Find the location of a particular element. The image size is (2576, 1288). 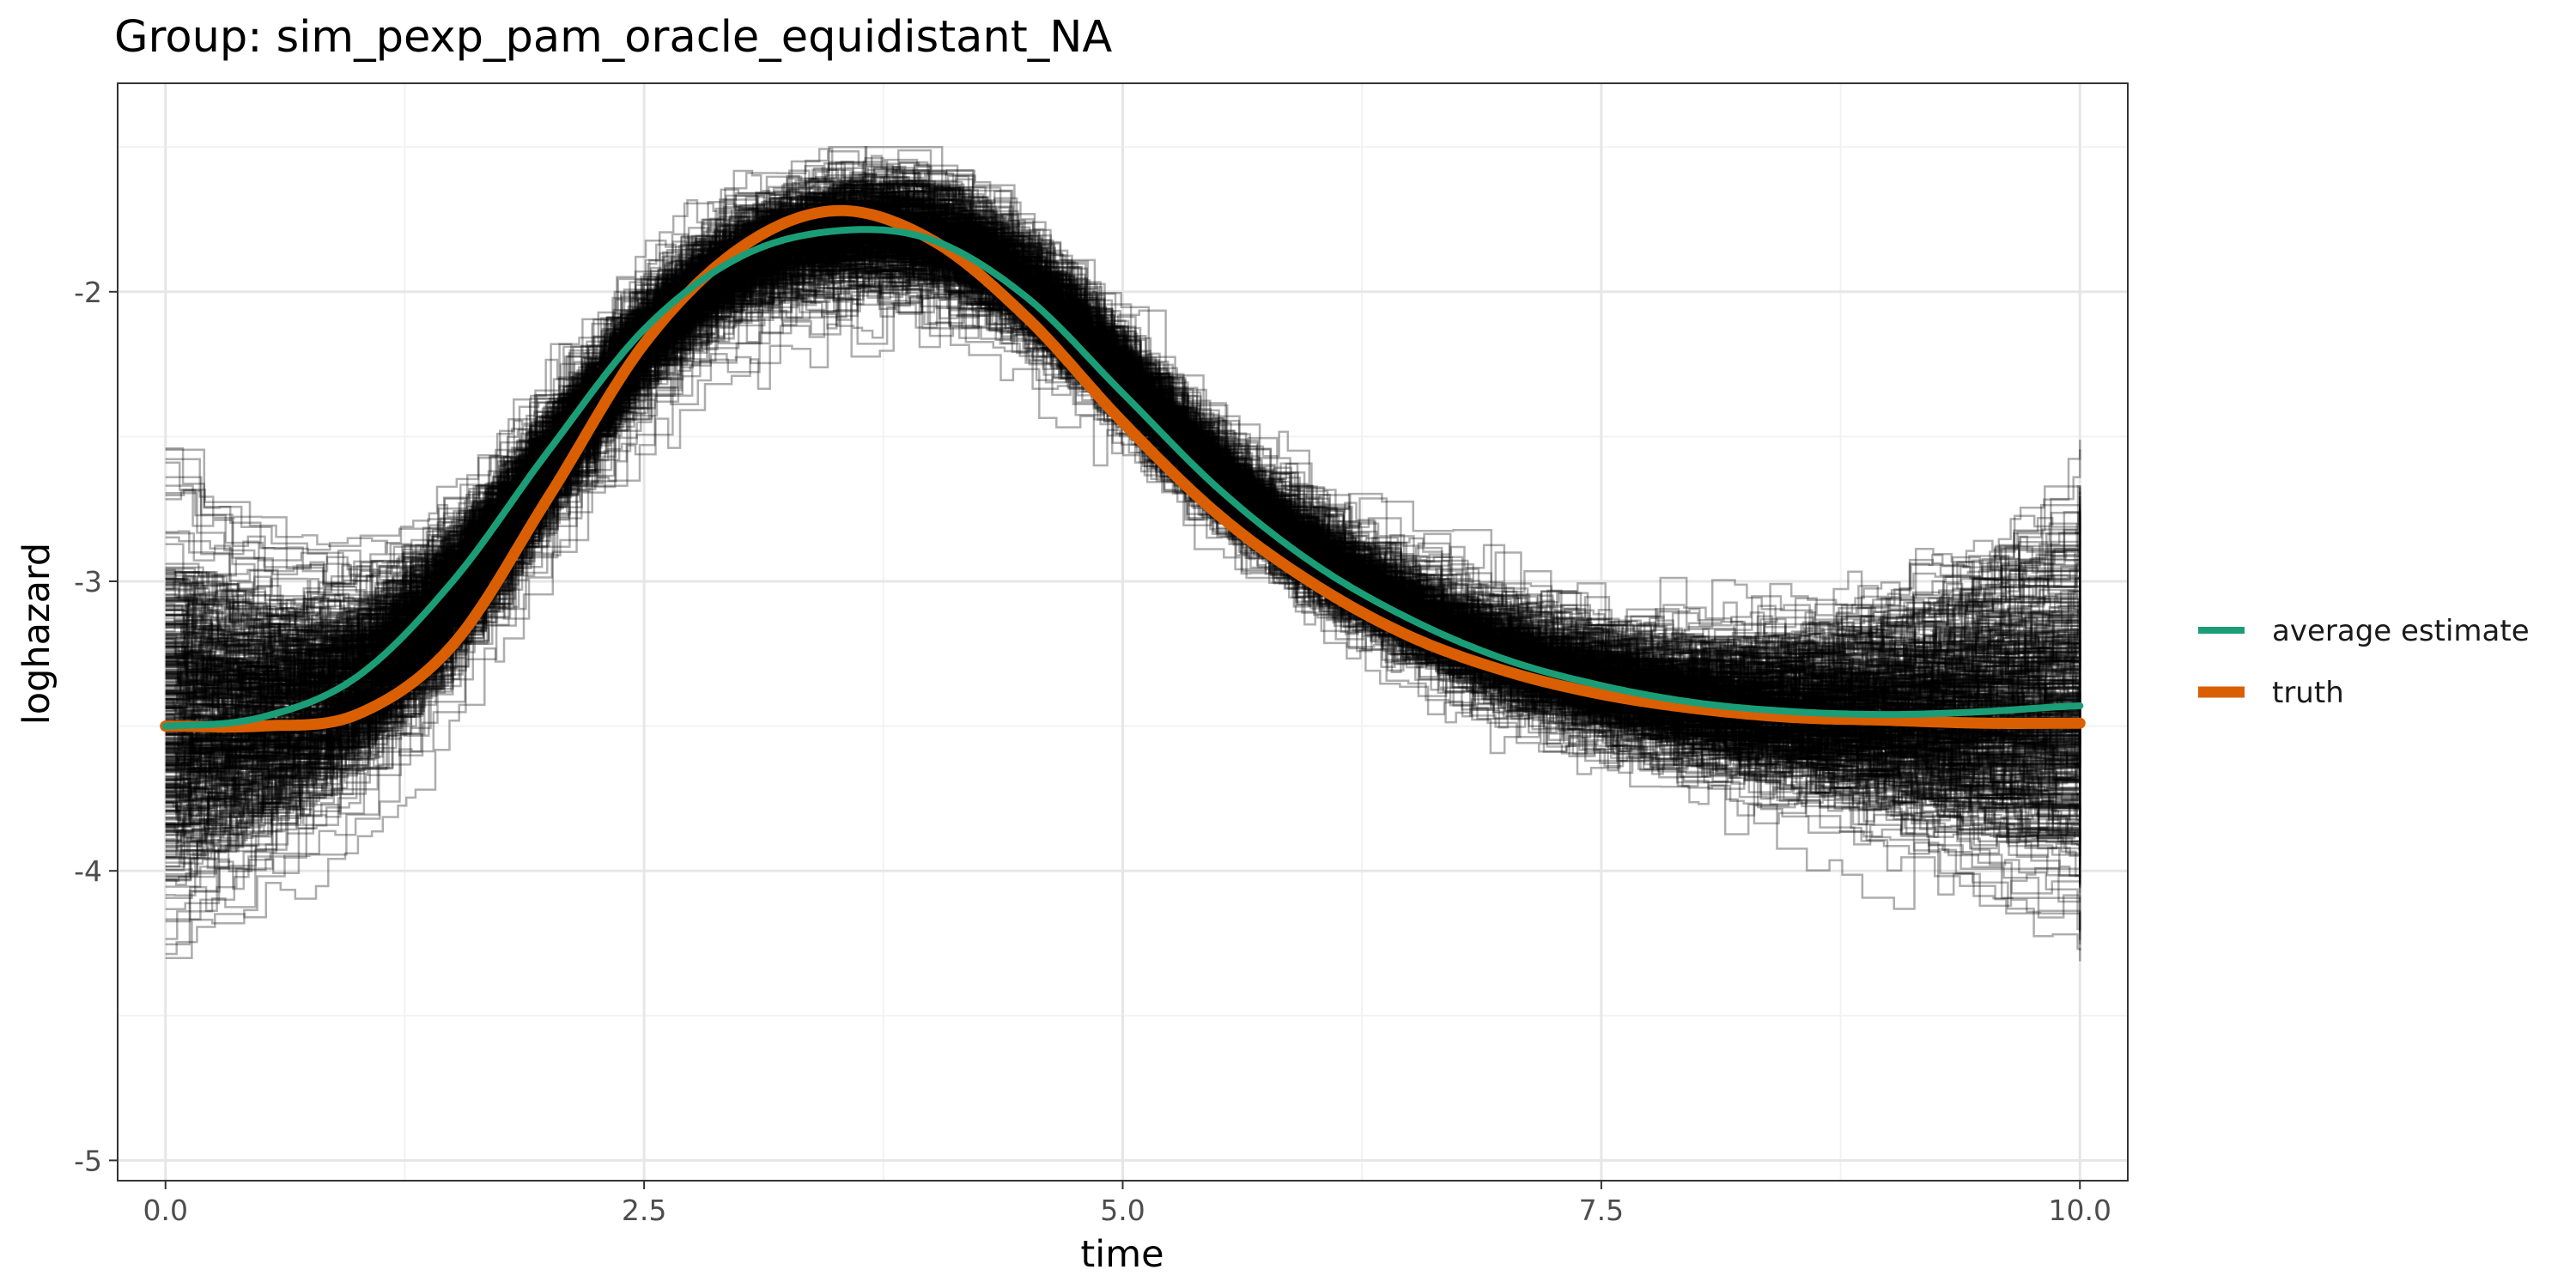

y-tick-label: -3 is located at coordinates (88, 581).